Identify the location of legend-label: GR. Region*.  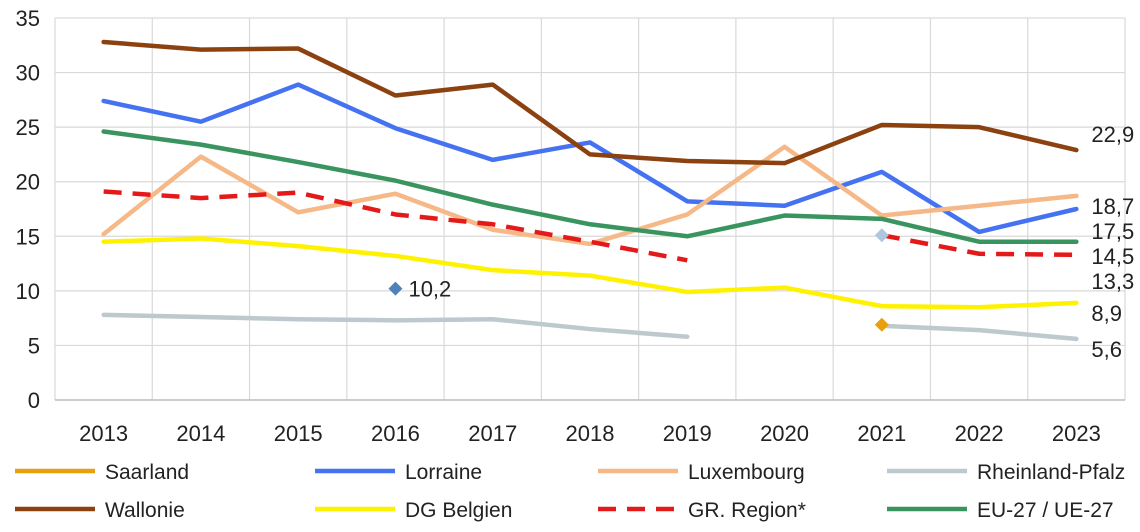
(747, 510).